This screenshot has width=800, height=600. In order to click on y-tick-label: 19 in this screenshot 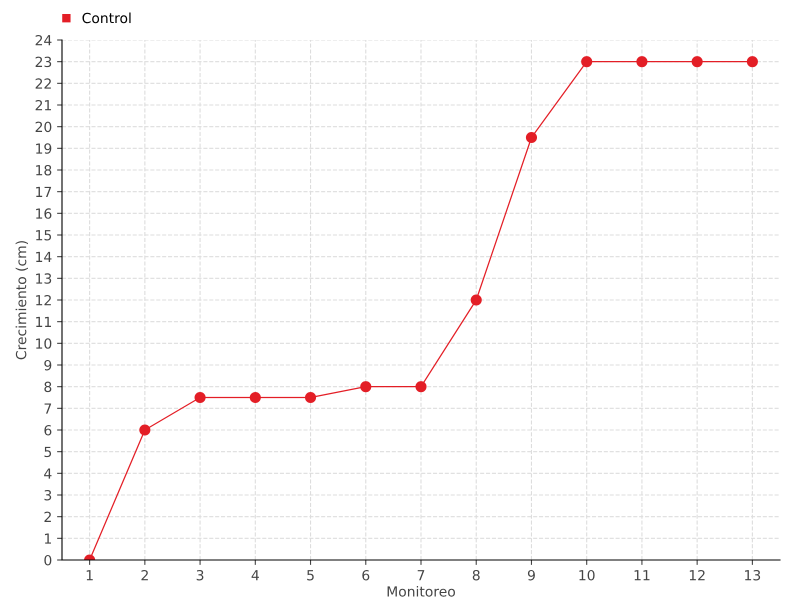, I will do `click(44, 148)`.